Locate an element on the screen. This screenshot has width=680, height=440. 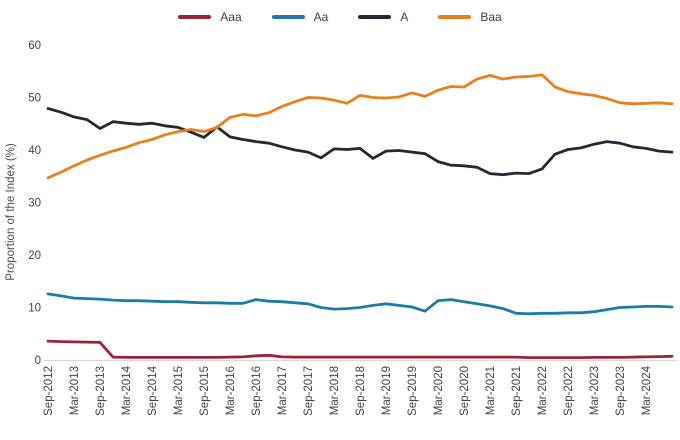
x-tick-label: Sep-2016 is located at coordinates (257, 391).